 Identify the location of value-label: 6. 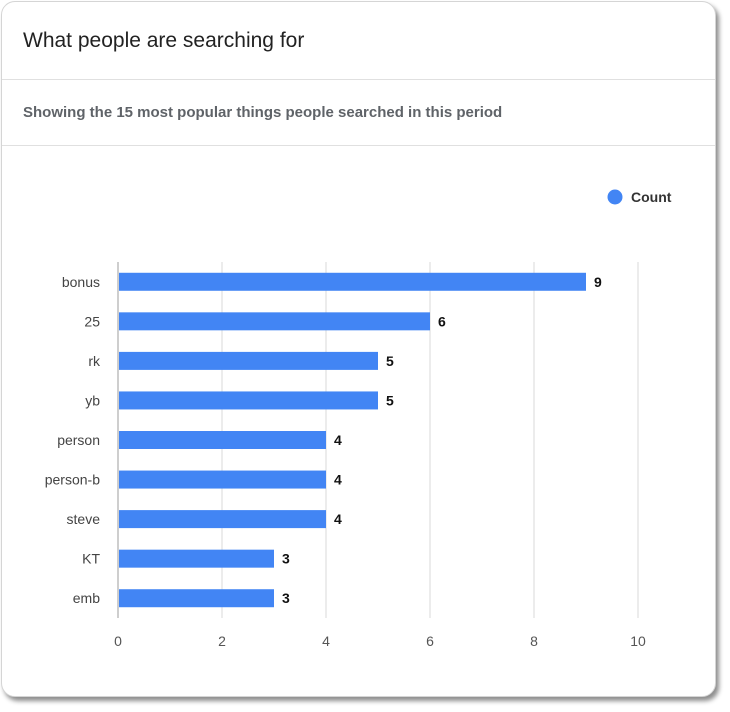
(442, 321).